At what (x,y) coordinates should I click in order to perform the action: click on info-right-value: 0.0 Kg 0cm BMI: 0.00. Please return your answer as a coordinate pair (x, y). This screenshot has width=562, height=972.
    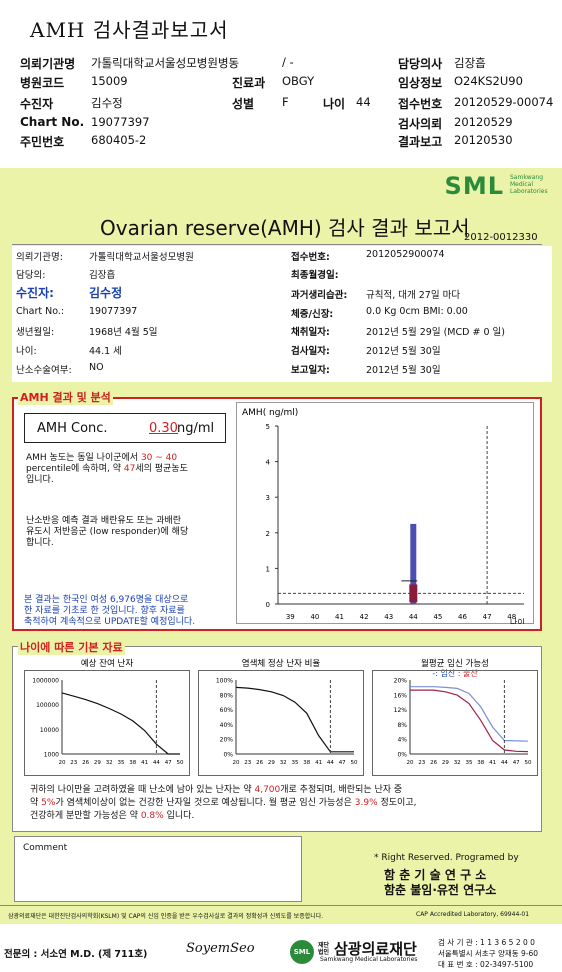
    Looking at the image, I should click on (417, 311).